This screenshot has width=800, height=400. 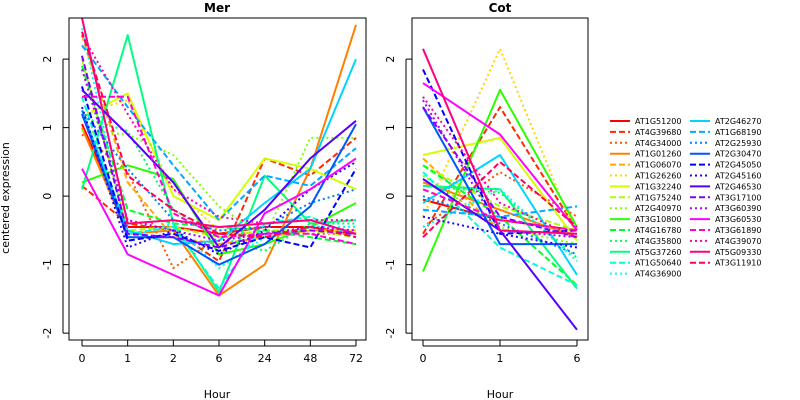 I want to click on series-line-at5g09330, so click(x=500, y=141).